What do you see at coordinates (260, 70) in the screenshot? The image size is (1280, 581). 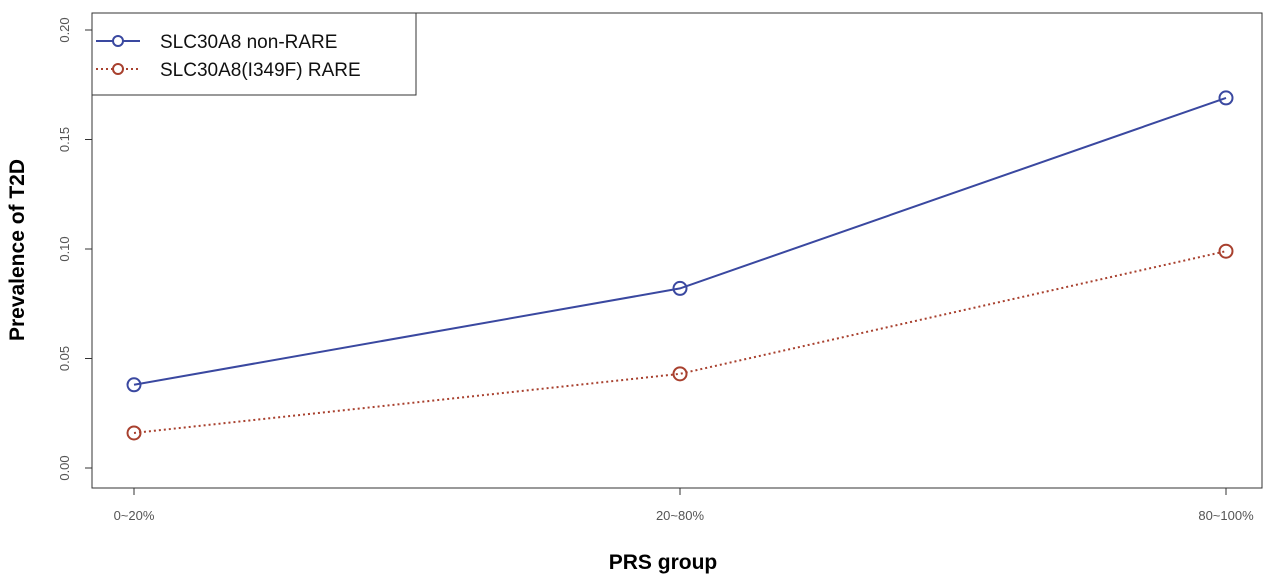 I see `legend-label-2: SLC30A8(I349F) RARE` at bounding box center [260, 70].